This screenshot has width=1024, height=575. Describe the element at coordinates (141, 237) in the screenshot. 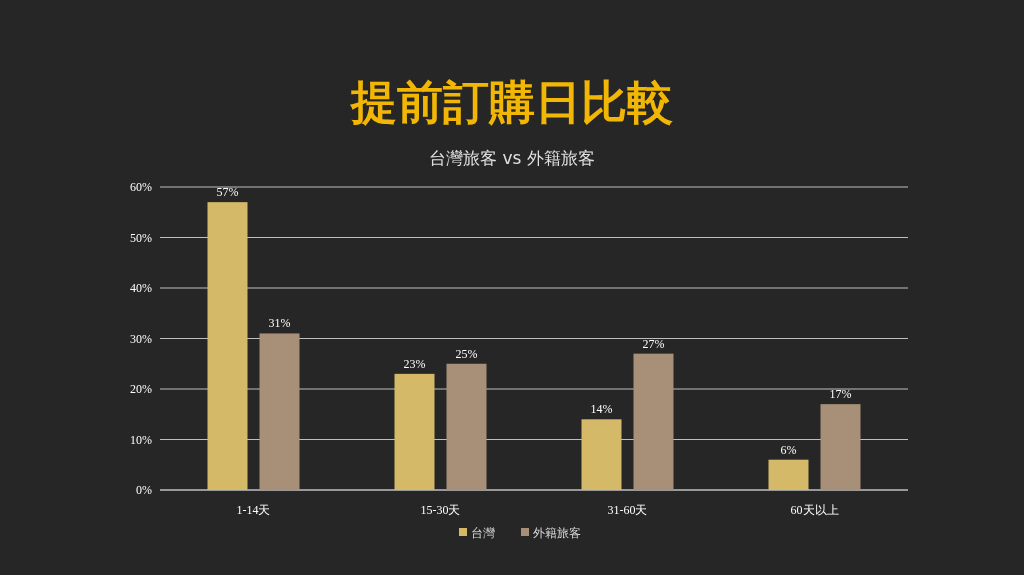

I see `y-tick-label: 50%` at that location.